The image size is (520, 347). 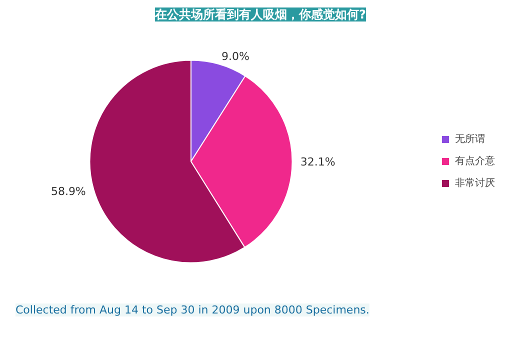 What do you see at coordinates (475, 183) in the screenshot?
I see `legend-label: 非常讨厌` at bounding box center [475, 183].